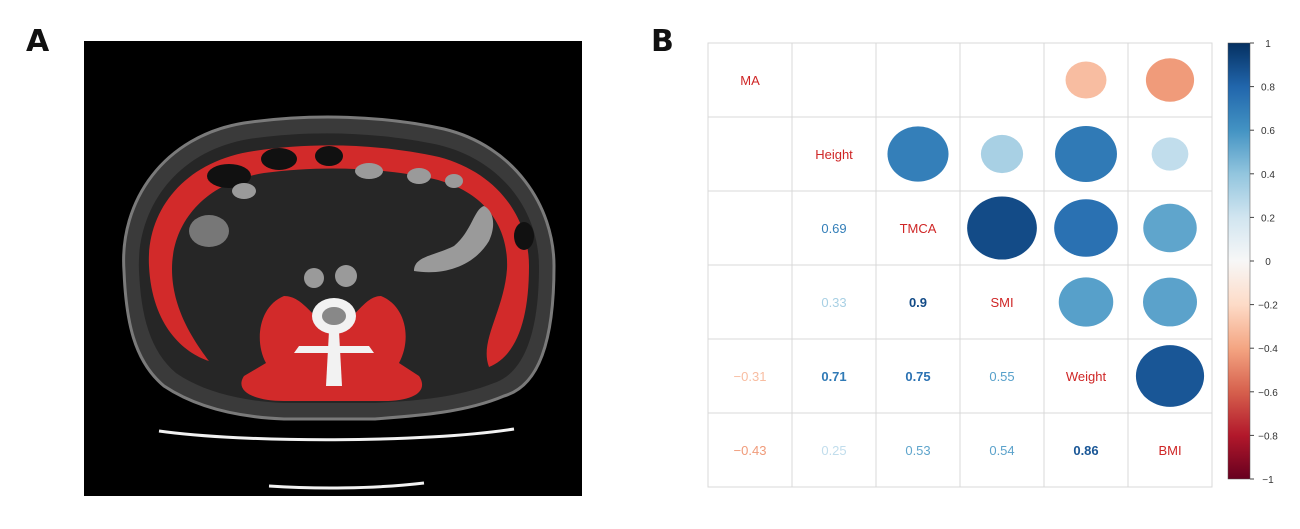 This screenshot has height=529, width=1300. Describe the element at coordinates (662, 41) in the screenshot. I see `panel-b-label: B` at that location.